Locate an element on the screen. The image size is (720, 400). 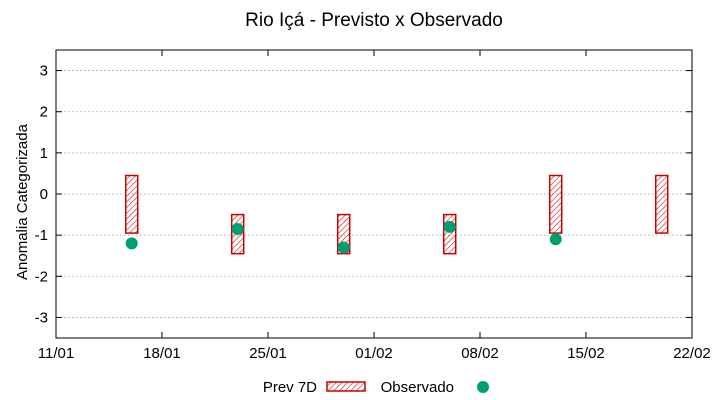
legend-label-observed: Observado is located at coordinates (417, 387).